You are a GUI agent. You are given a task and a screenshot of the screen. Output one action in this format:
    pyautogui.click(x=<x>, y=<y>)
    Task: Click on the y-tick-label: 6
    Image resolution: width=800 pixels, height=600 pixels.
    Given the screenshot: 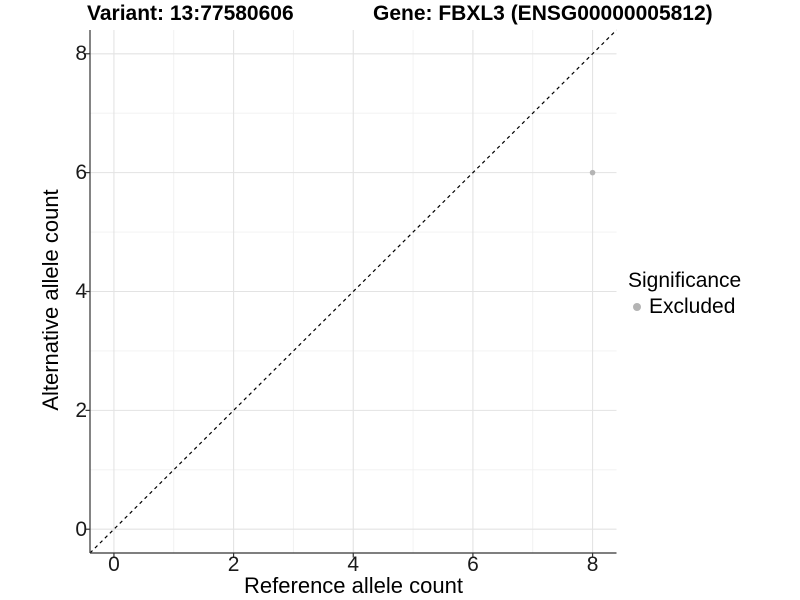 What is the action you would take?
    pyautogui.click(x=81, y=173)
    